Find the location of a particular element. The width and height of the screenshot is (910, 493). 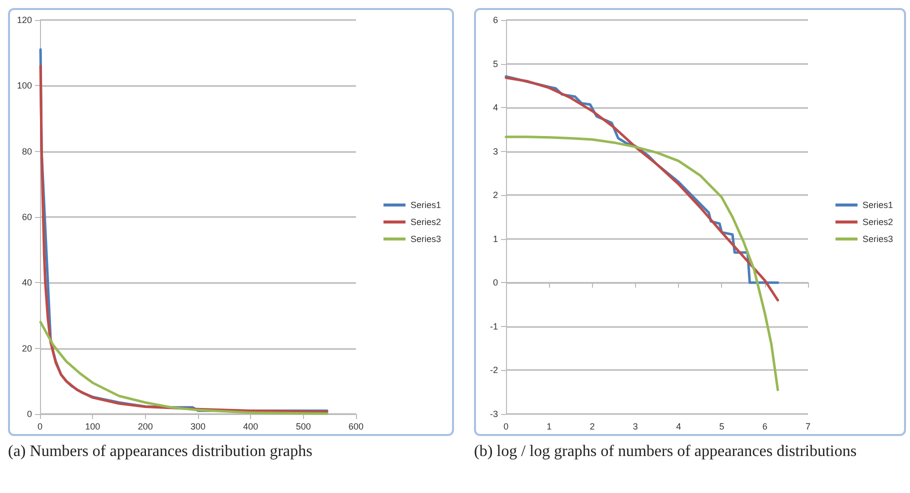

text: (b) log / log graphs of numbers of appearances distributions is located at coordinates (666, 452).